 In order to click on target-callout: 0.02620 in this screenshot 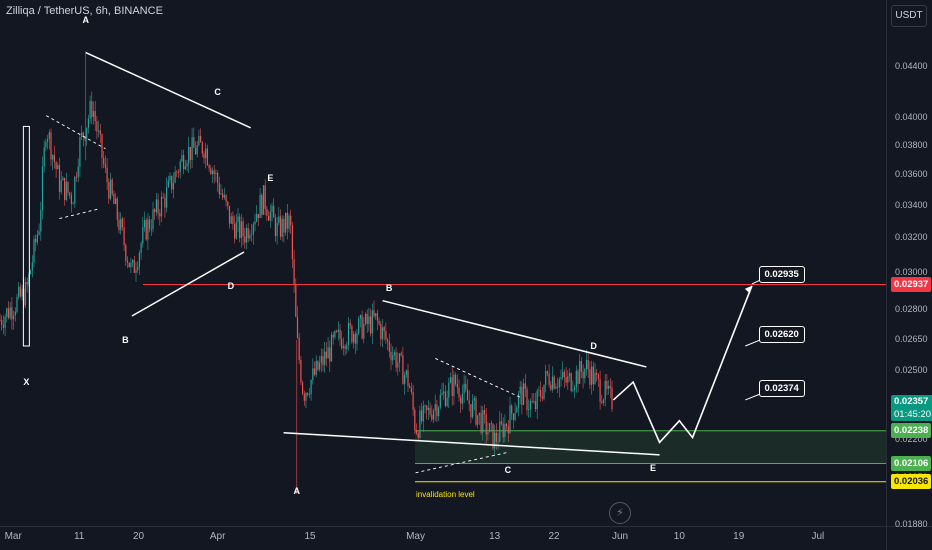, I will do `click(781, 334)`.